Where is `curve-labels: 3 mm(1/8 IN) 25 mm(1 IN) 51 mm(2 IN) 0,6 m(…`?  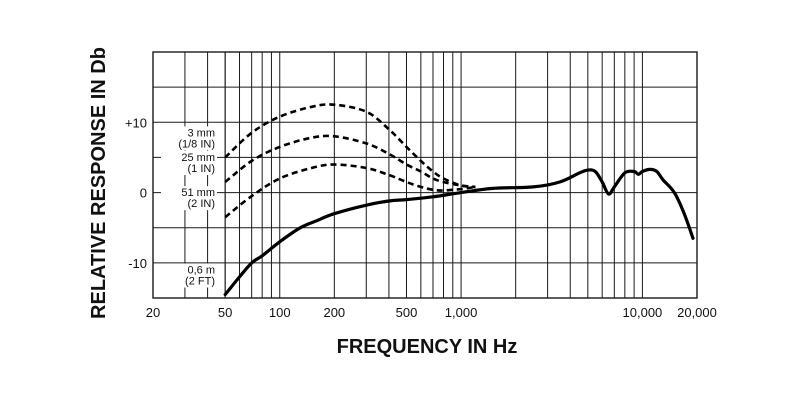
curve-labels: 3 mm(1/8 IN) 25 mm(1 IN) 51 mm(2 IN) 0,6 m(… is located at coordinates (189, 207).